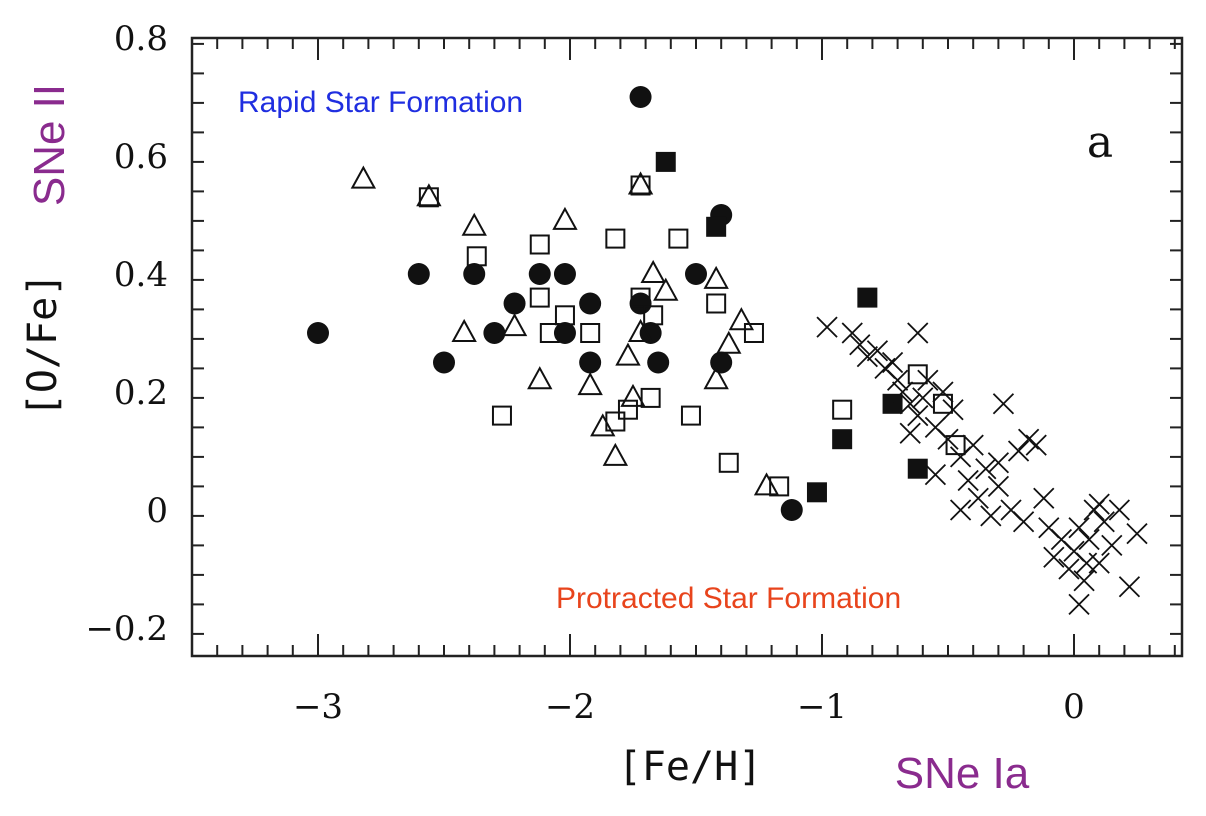  Describe the element at coordinates (126, 629) in the screenshot. I see `y-tick-label: −0.2` at that location.